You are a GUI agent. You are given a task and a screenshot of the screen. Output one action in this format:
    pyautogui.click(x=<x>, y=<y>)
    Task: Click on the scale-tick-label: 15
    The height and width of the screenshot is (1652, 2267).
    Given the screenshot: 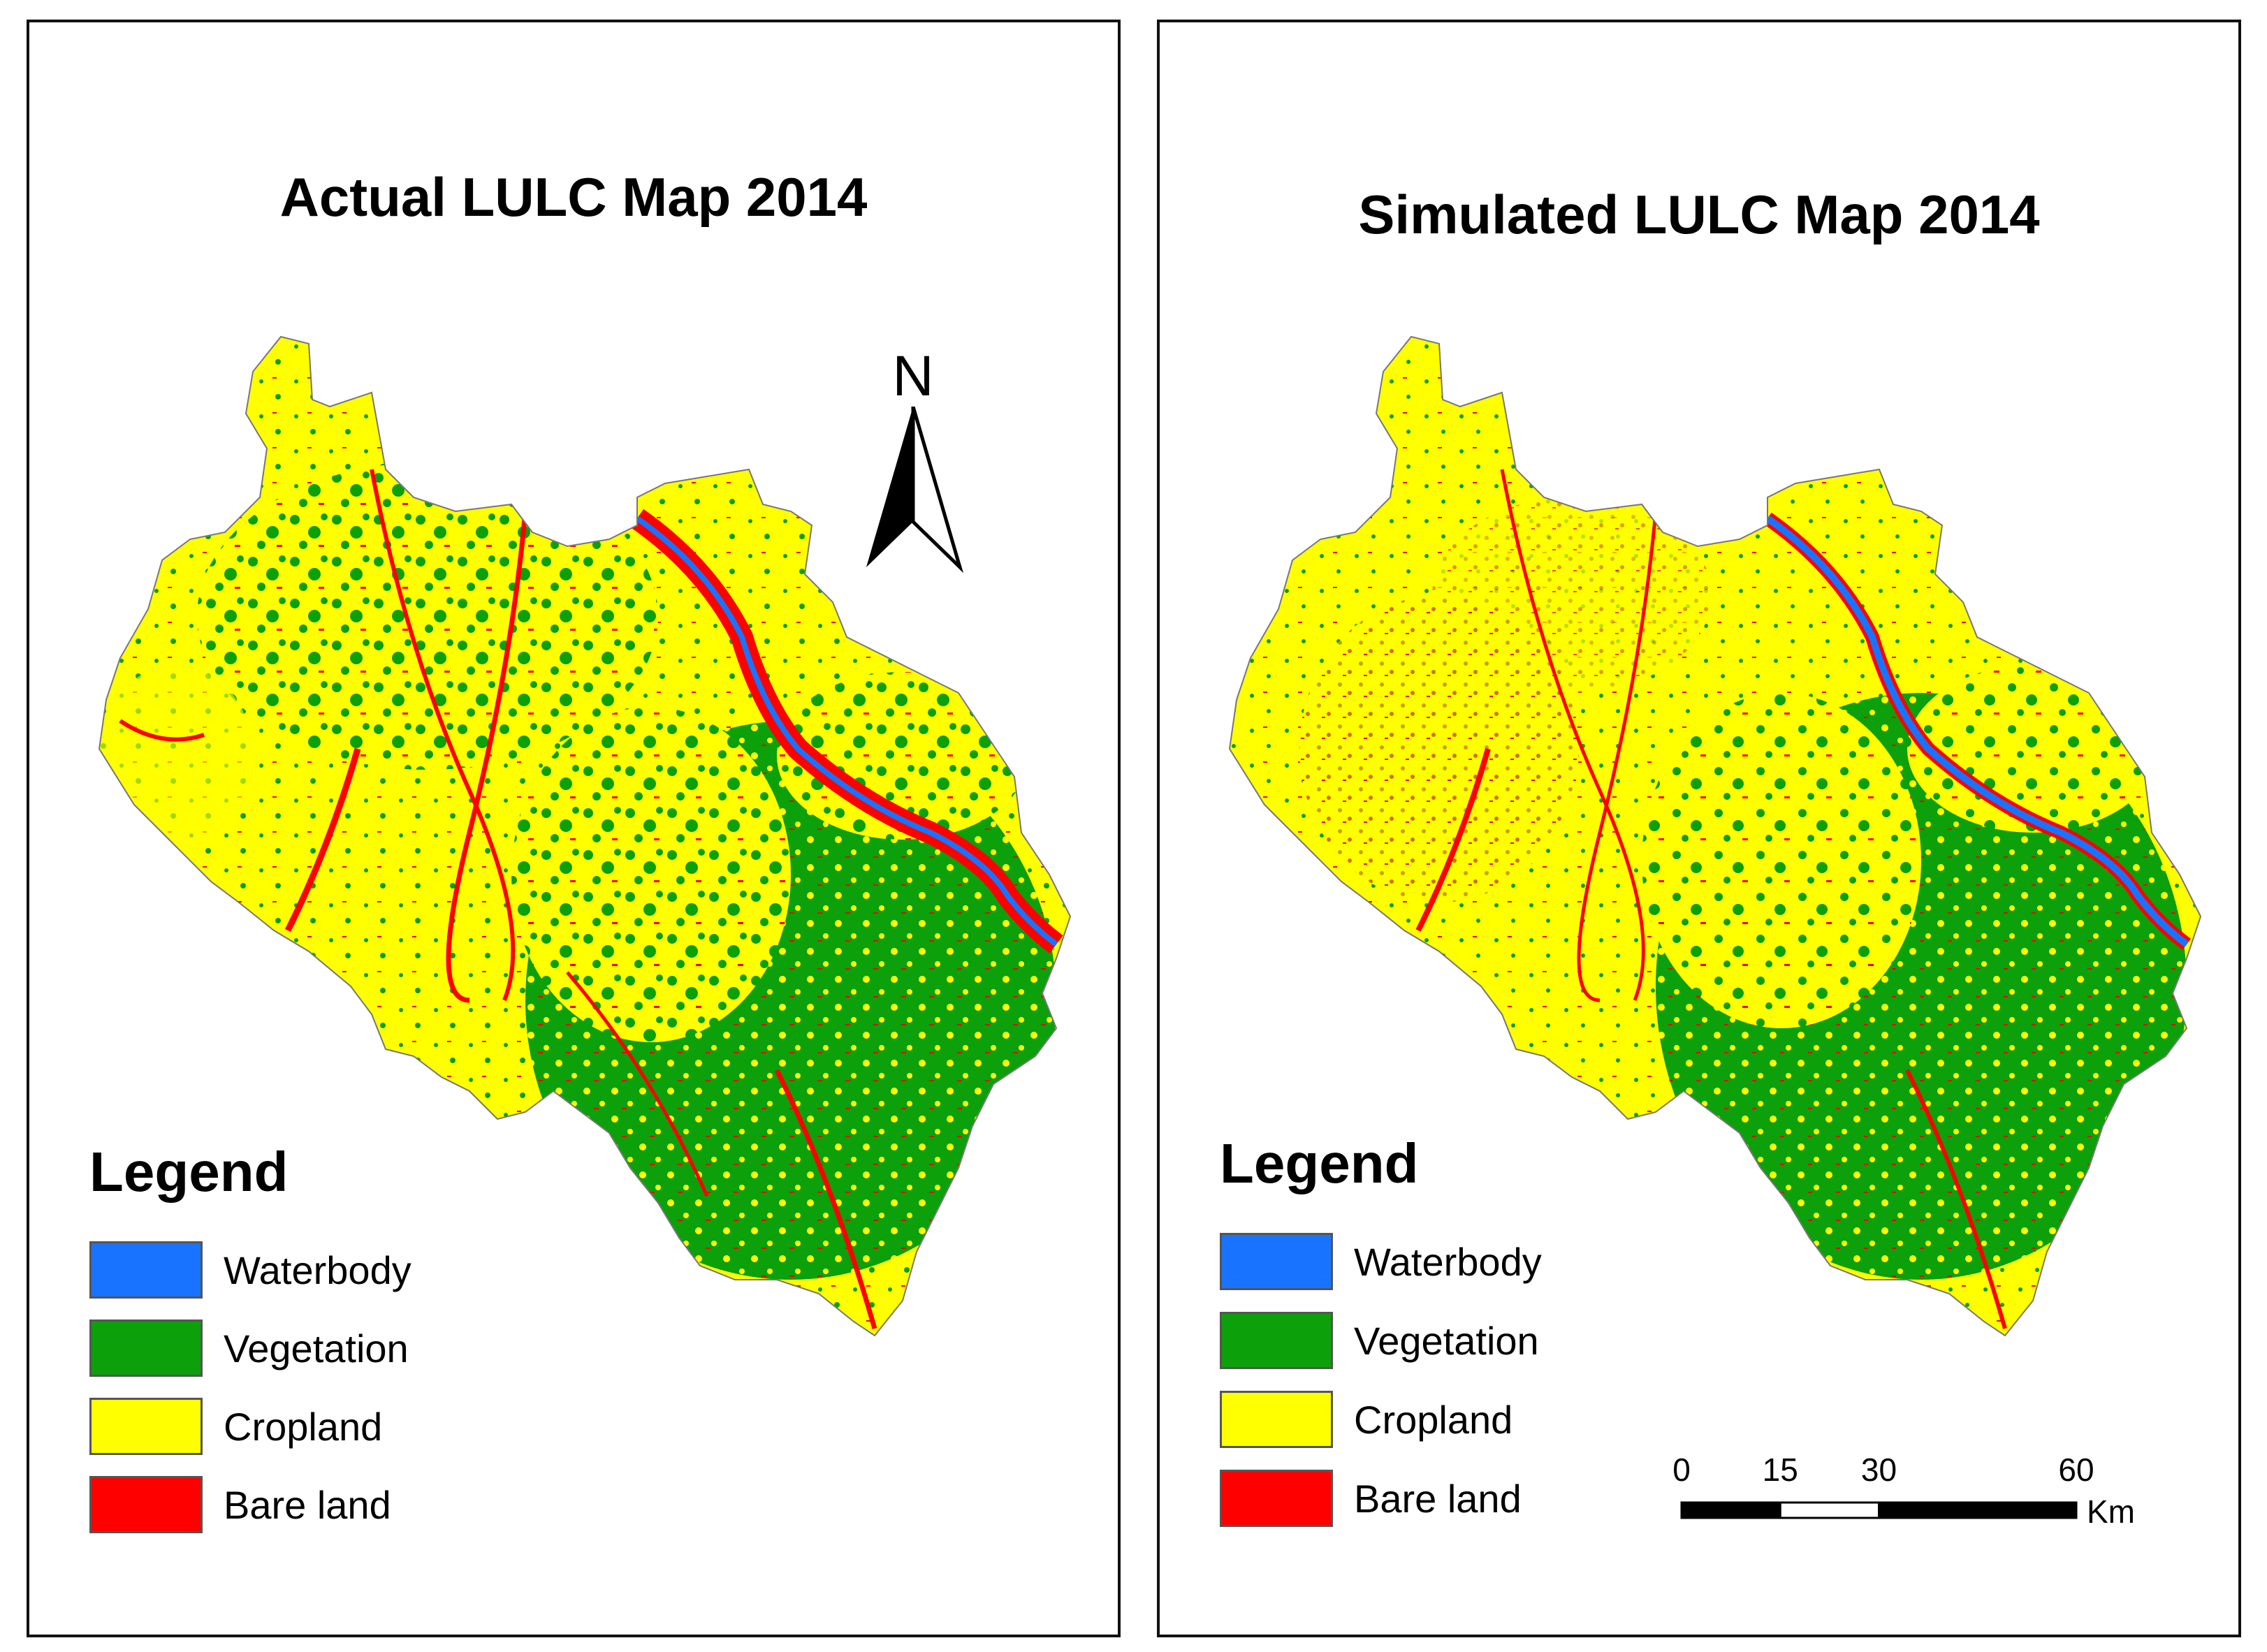 What is the action you would take?
    pyautogui.click(x=1780, y=1470)
    